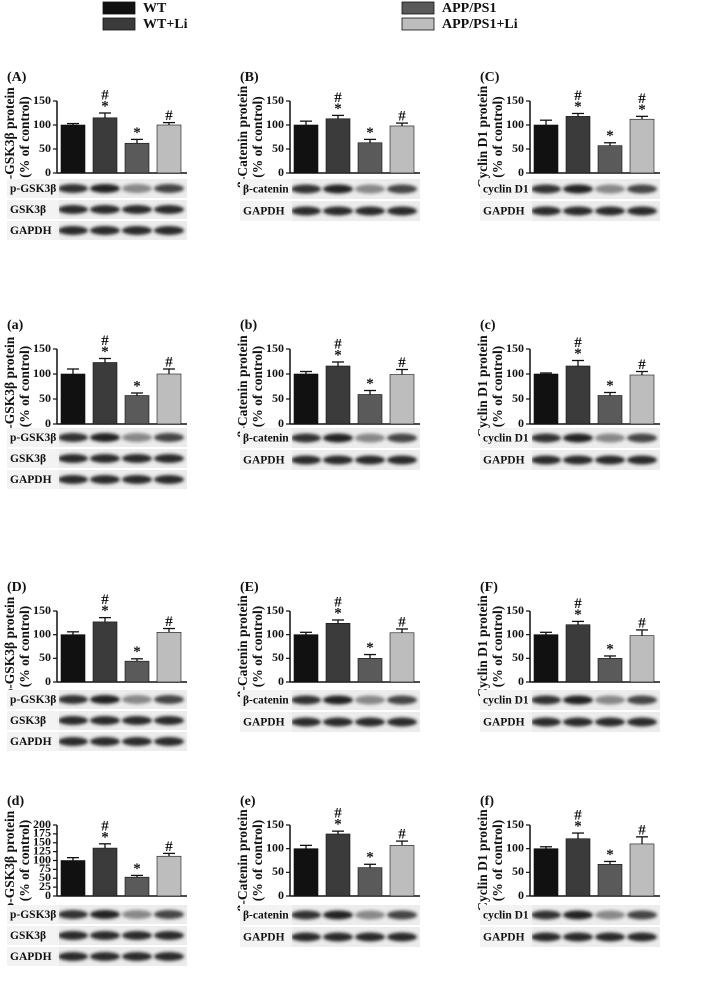 This screenshot has height=999, width=709. What do you see at coordinates (249, 587) in the screenshot?
I see `panel-label: (E)` at bounding box center [249, 587].